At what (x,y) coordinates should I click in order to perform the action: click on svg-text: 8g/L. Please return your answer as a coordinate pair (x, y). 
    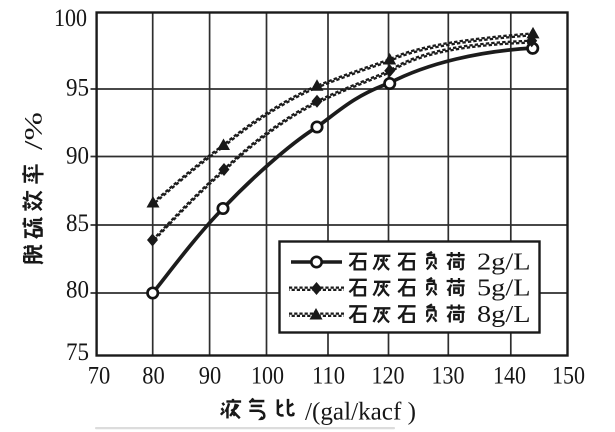
    Looking at the image, I should click on (504, 315).